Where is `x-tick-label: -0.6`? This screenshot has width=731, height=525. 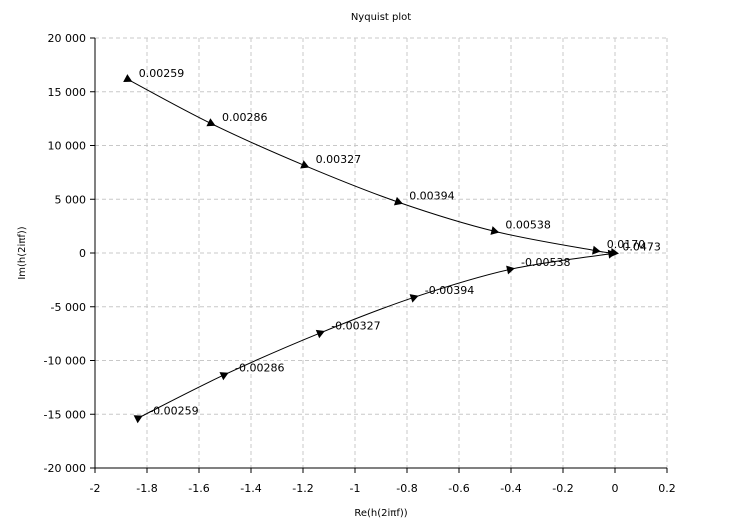
x-tick-label: -0.6 is located at coordinates (458, 488).